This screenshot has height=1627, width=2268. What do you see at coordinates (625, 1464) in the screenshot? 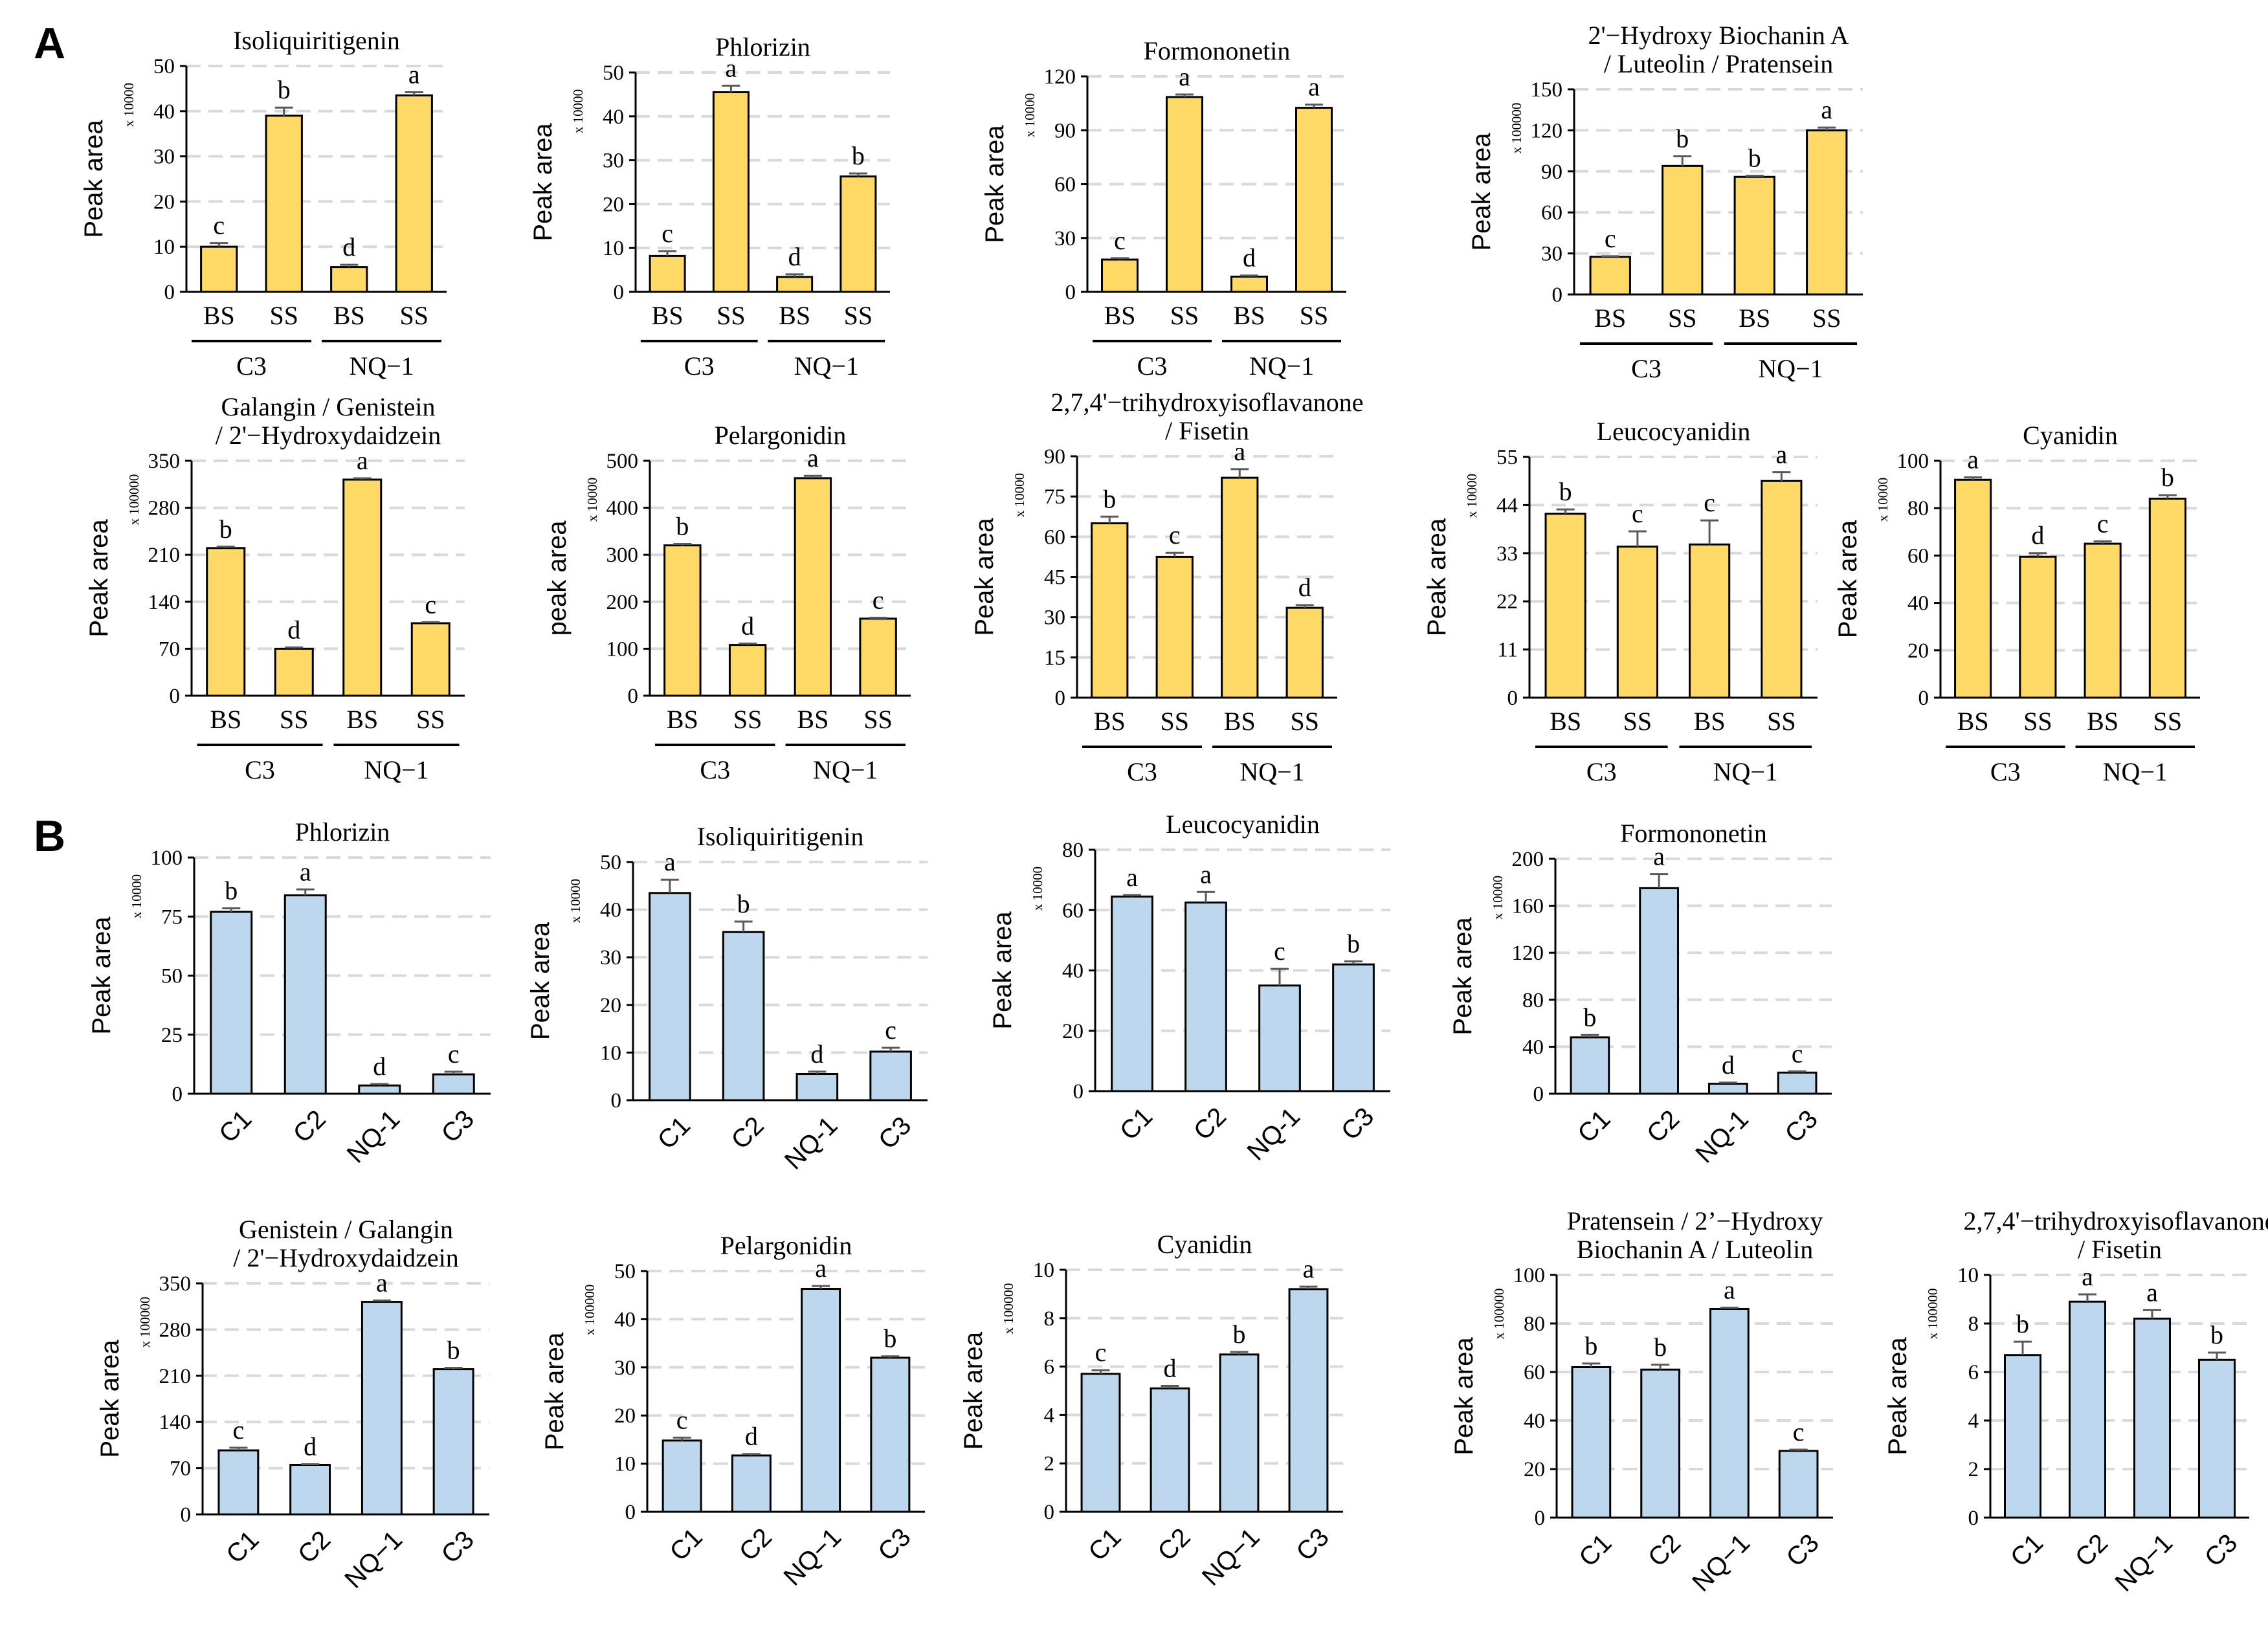
I see `y-tick-label: 10` at bounding box center [625, 1464].